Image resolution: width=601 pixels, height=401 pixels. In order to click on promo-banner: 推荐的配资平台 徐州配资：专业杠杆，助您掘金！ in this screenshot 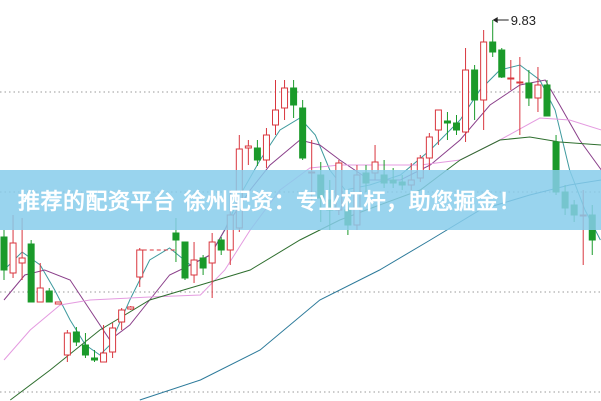, I will do `click(300, 200)`.